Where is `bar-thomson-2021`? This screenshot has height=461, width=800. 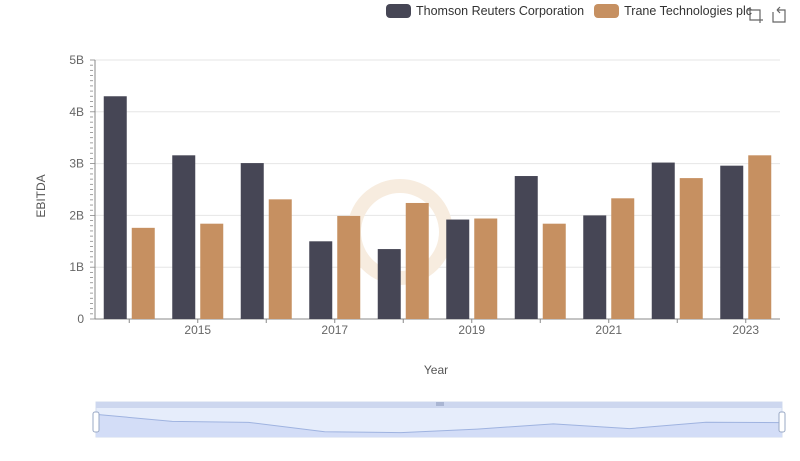 bar-thomson-2021 is located at coordinates (595, 267).